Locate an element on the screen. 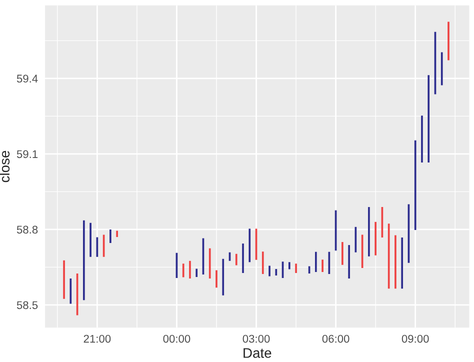 This screenshot has width=474, height=362. x-tick-label: 21:00 is located at coordinates (97, 338).